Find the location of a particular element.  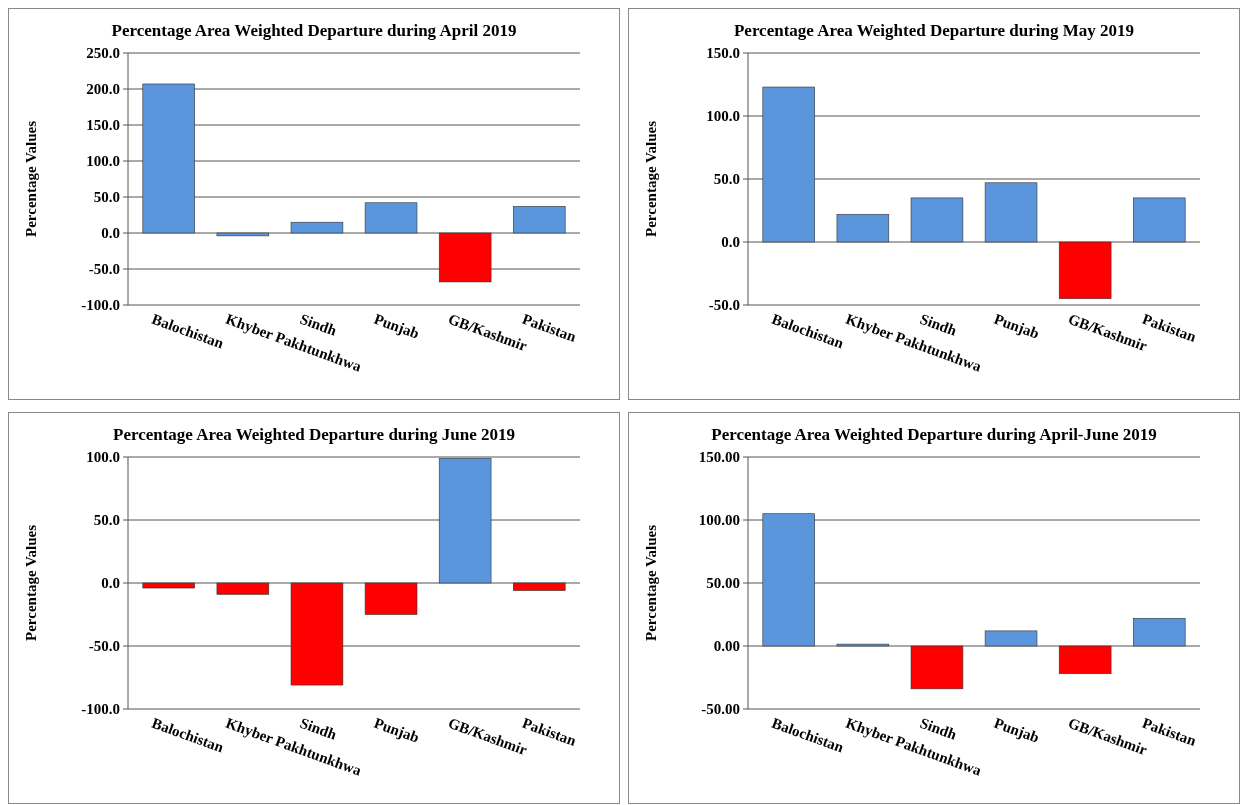

y-tick-label: 100.00 is located at coordinates (719, 520).